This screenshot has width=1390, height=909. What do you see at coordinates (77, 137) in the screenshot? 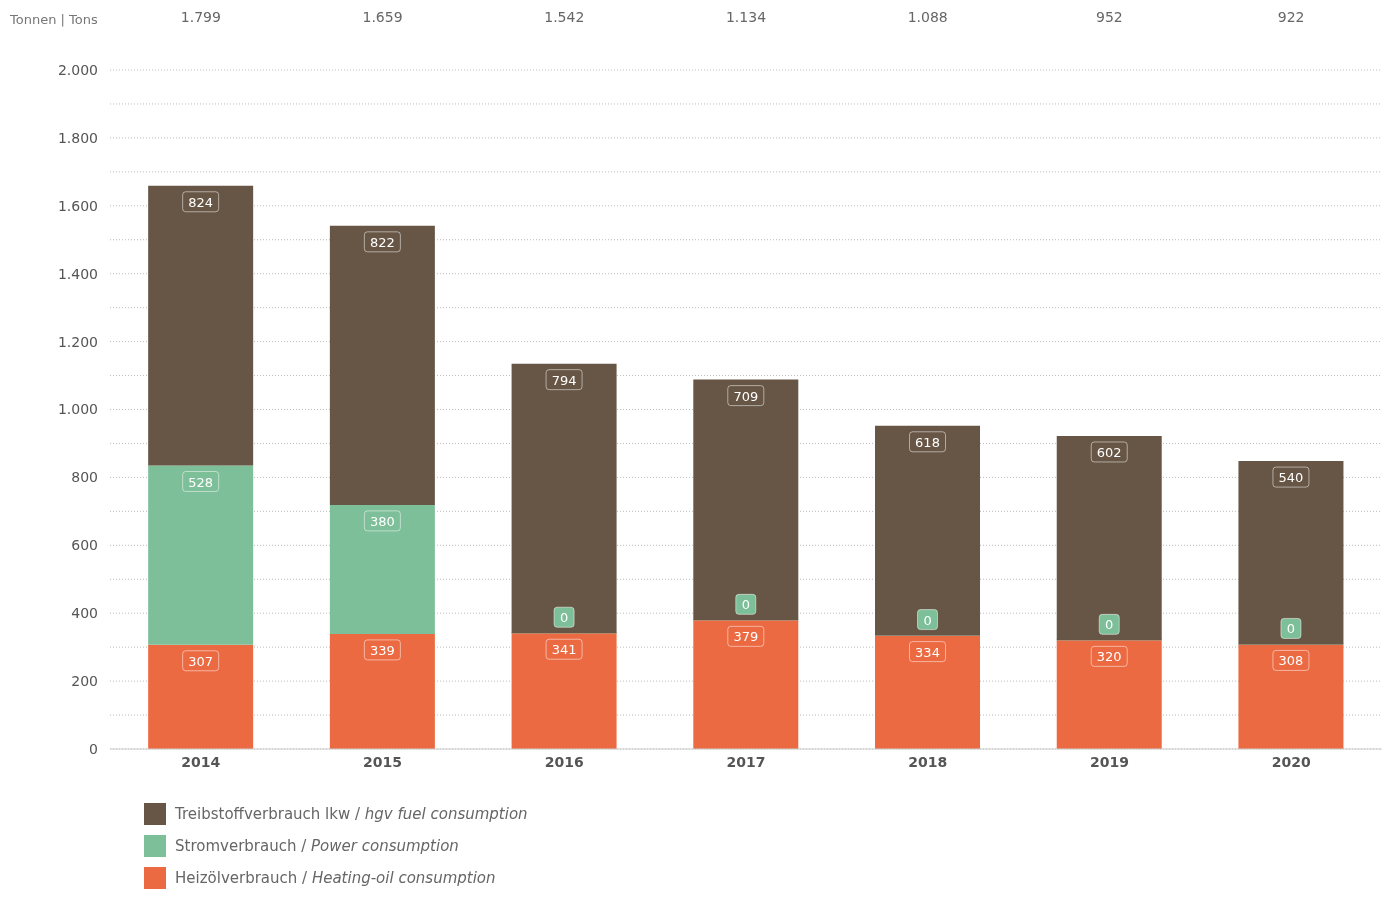
I see `y-tick-label: 1.800` at bounding box center [77, 137].